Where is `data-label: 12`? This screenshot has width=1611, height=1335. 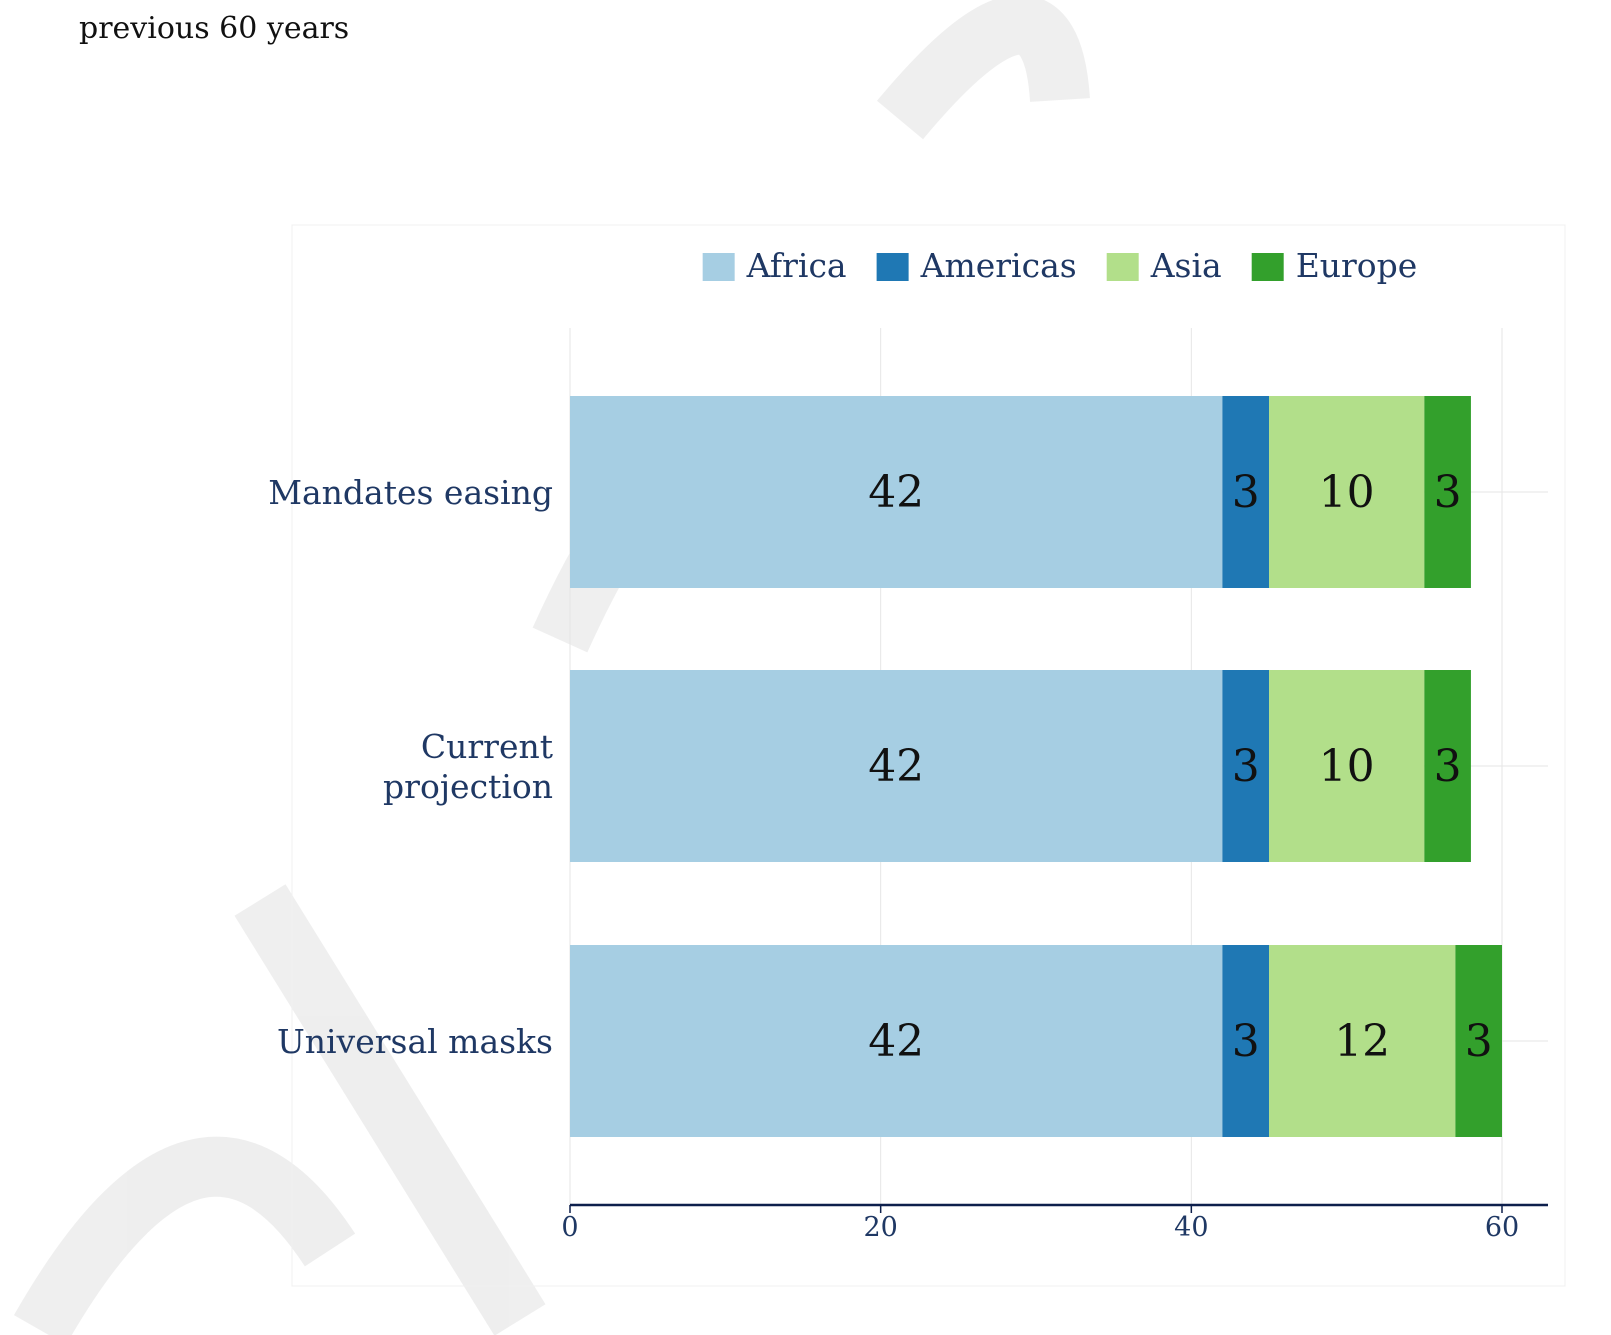
data-label: 12 is located at coordinates (1362, 1041).